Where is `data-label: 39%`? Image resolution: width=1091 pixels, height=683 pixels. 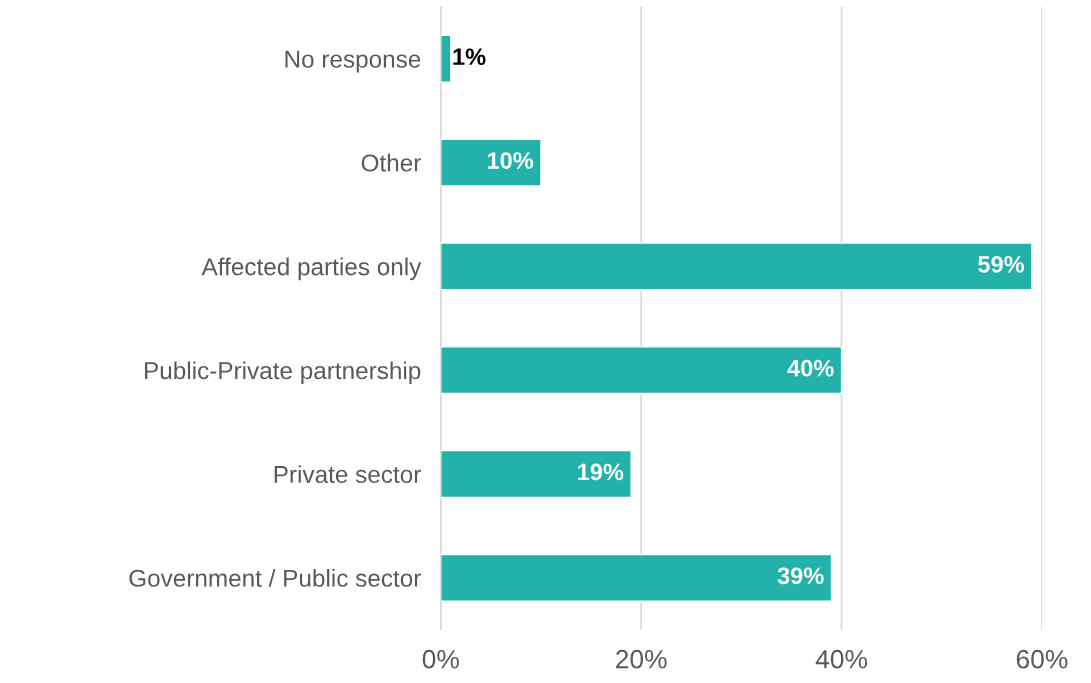
data-label: 39% is located at coordinates (800, 576).